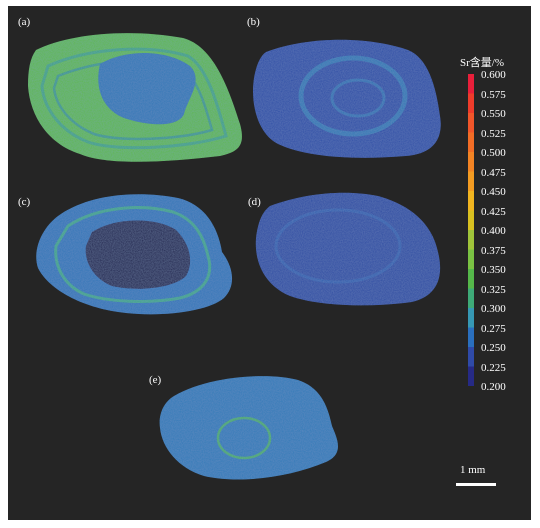  What do you see at coordinates (493, 172) in the screenshot?
I see `colorbar-tick-label: 0.475` at bounding box center [493, 172].